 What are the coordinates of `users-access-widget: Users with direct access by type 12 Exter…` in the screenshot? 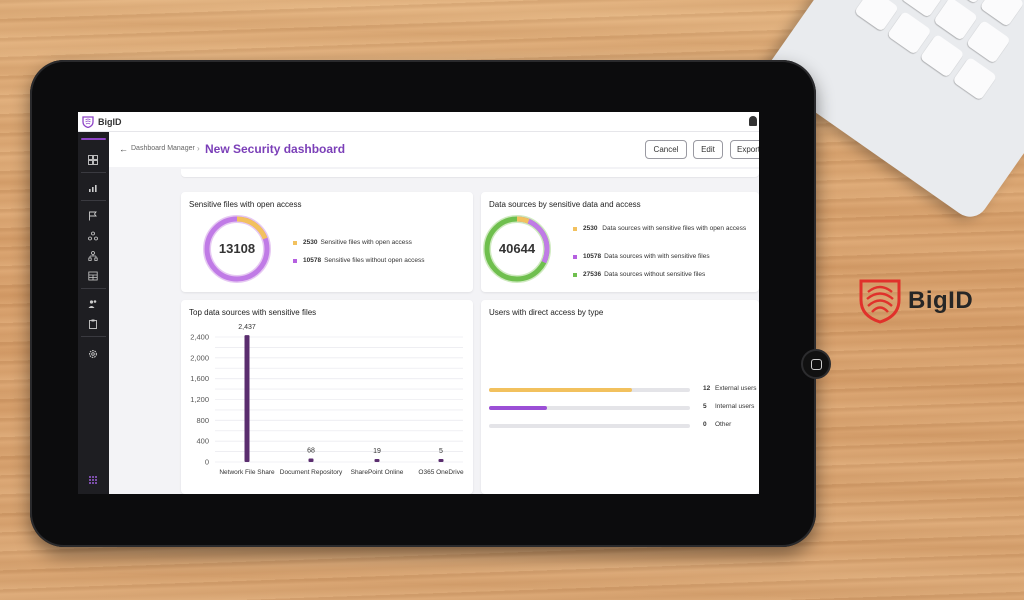 It's located at (620, 397).